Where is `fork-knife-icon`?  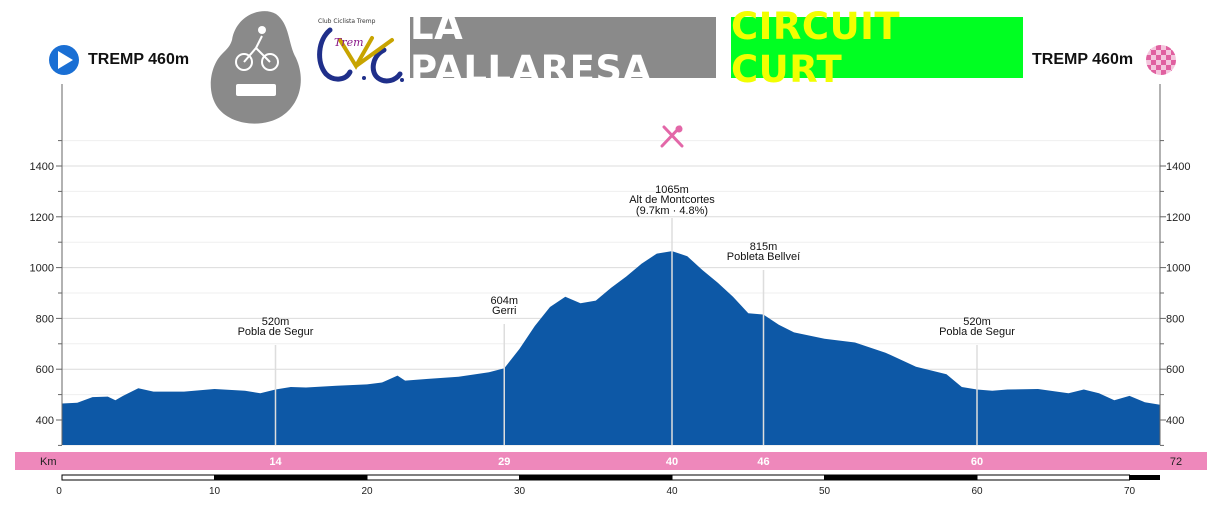
fork-knife-icon is located at coordinates (672, 136).